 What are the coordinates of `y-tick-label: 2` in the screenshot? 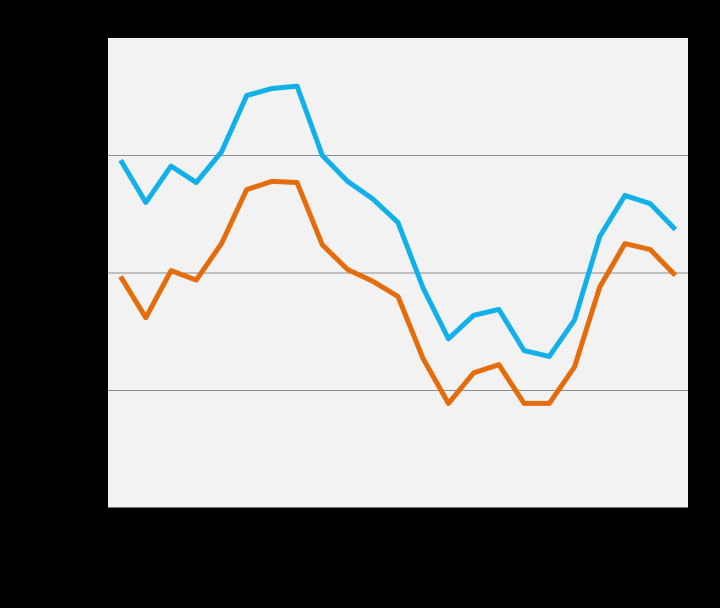 It's located at (90, 271).